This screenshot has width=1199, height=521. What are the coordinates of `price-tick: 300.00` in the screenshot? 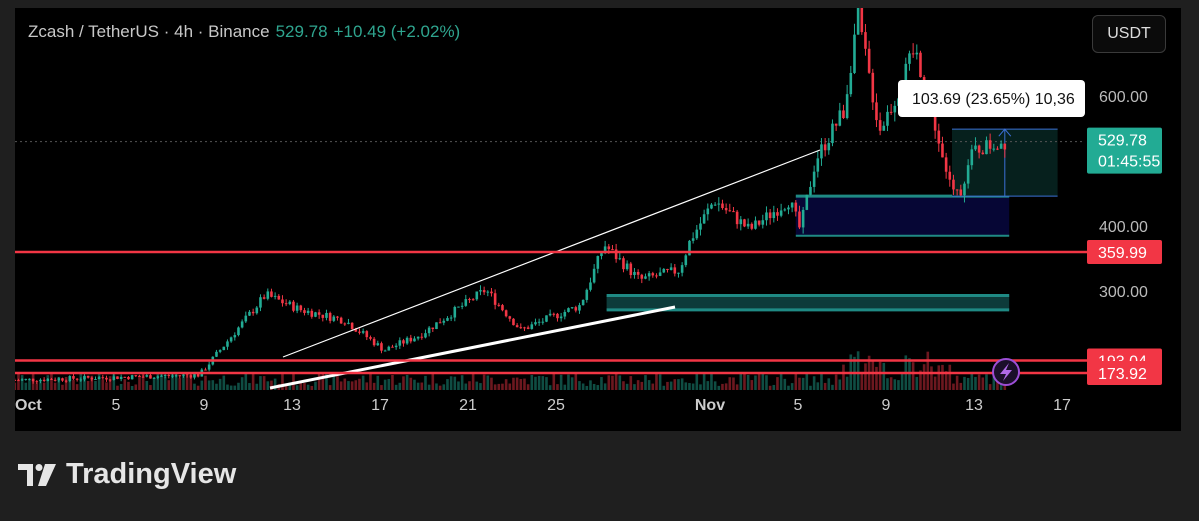 It's located at (1123, 292).